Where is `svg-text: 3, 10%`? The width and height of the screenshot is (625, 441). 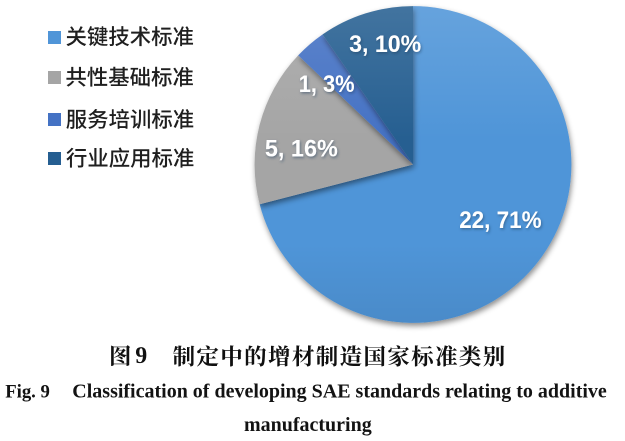 svg-text: 3, 10% is located at coordinates (385, 44).